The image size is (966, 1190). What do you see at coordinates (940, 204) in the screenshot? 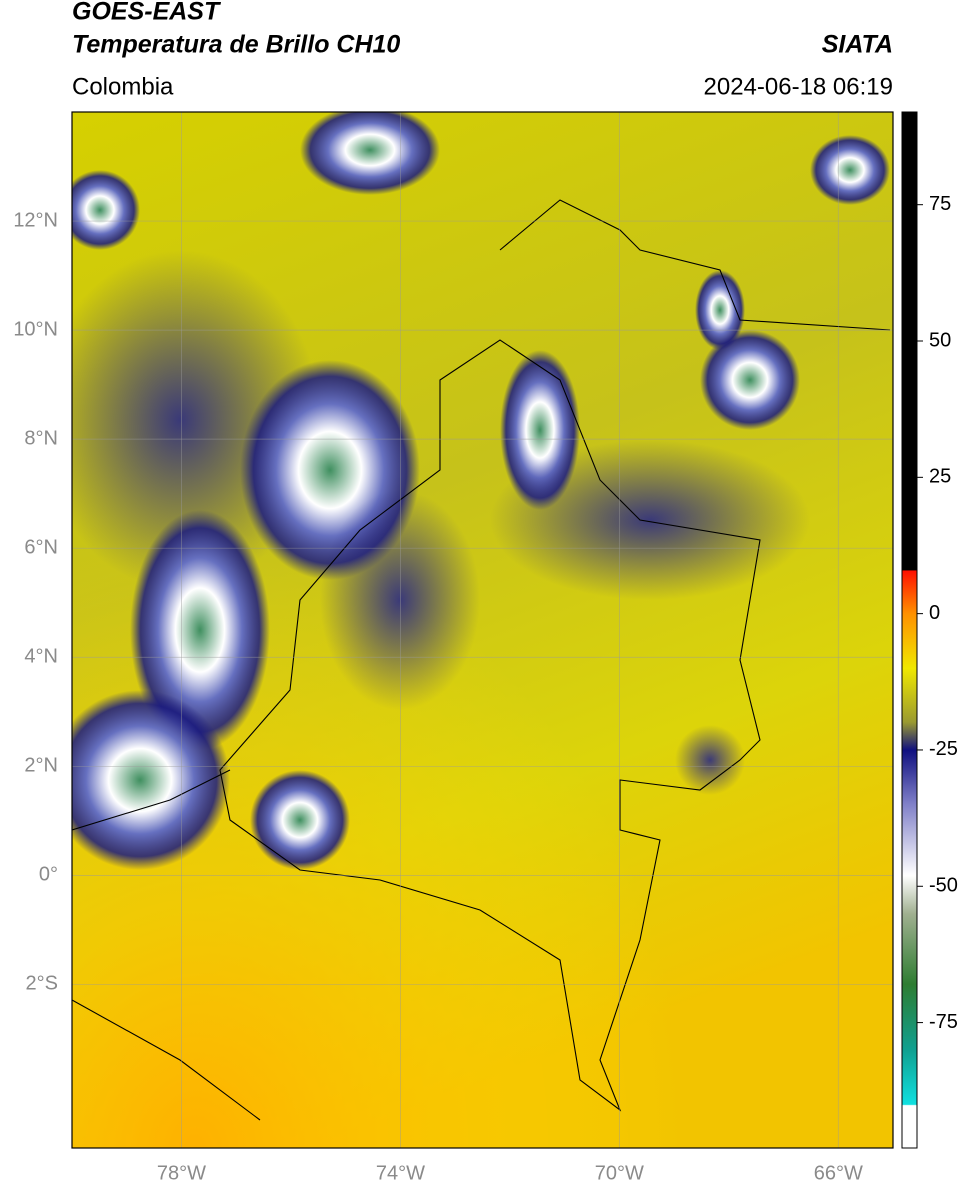
I see `colorbar-tick-label: 75` at bounding box center [940, 204].